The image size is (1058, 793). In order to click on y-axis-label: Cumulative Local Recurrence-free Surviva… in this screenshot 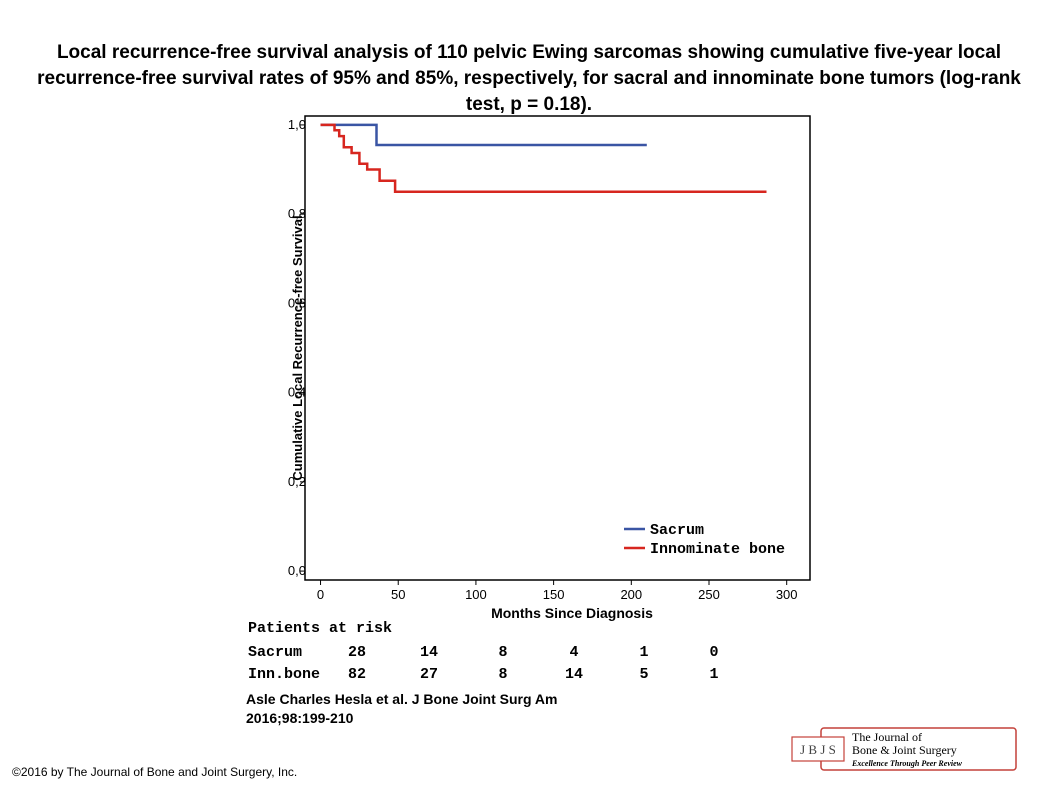, I will do `click(297, 347)`.